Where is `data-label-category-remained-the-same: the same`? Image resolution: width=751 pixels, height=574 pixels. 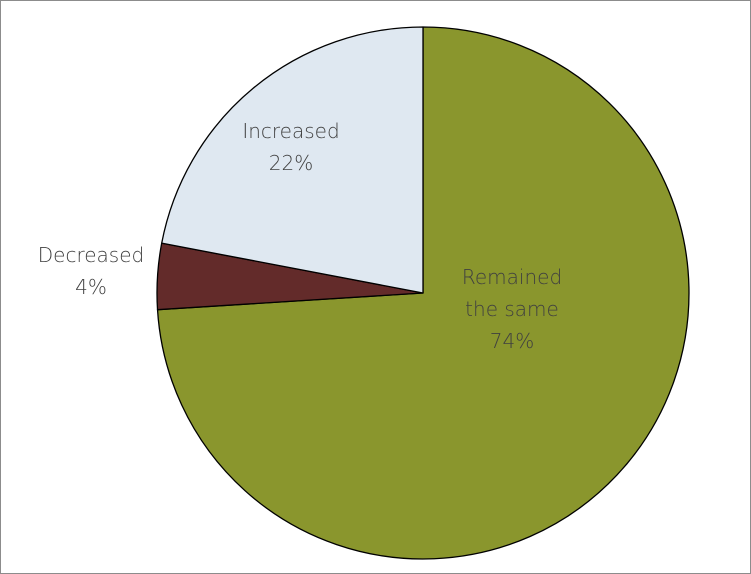
data-label-category-remained-the-same: the same is located at coordinates (512, 309).